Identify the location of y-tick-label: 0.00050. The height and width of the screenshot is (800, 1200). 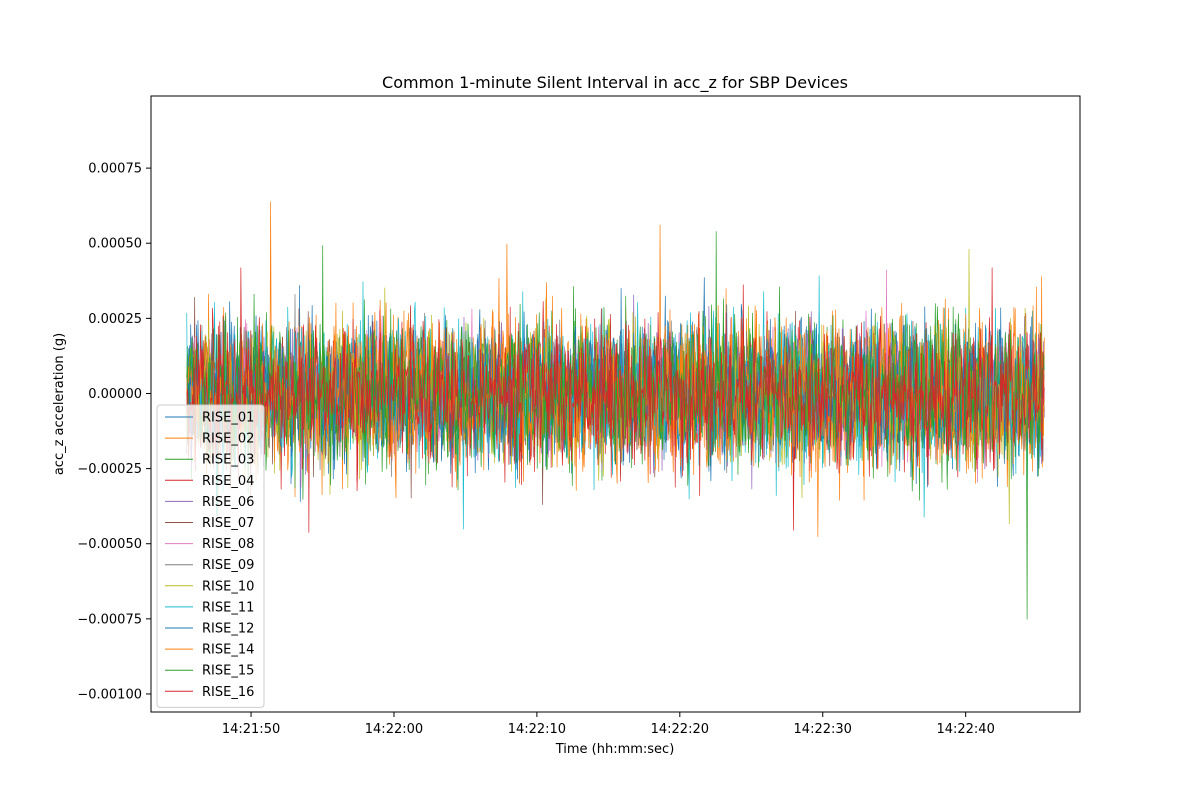
(115, 244).